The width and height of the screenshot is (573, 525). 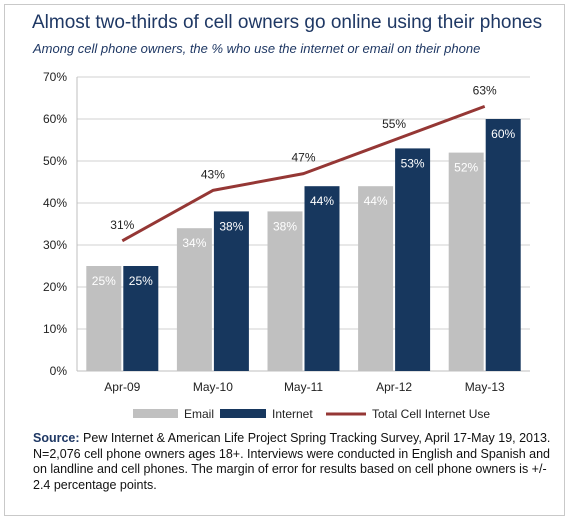 I want to click on data-label-email: 44%, so click(x=376, y=201).